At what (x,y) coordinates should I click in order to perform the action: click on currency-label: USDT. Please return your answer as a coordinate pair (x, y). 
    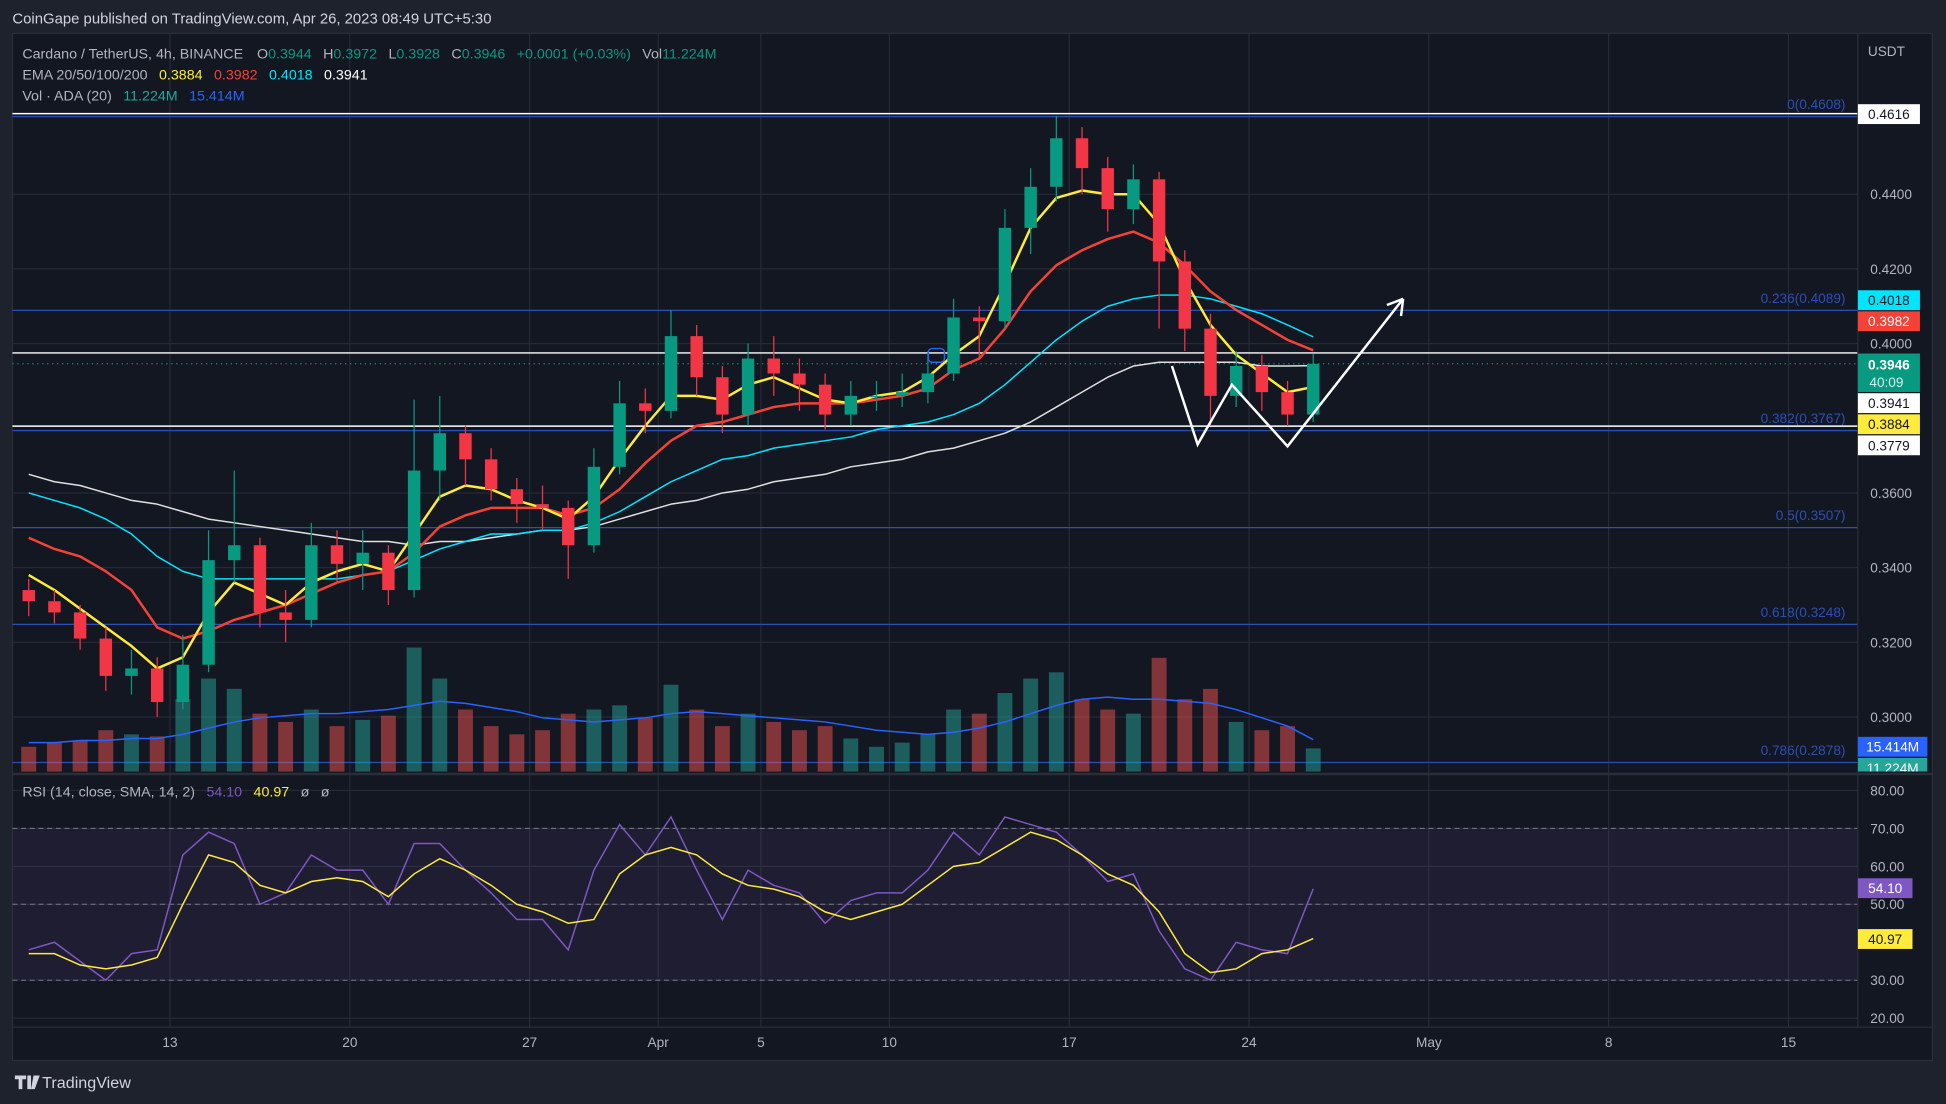
    Looking at the image, I should click on (1887, 51).